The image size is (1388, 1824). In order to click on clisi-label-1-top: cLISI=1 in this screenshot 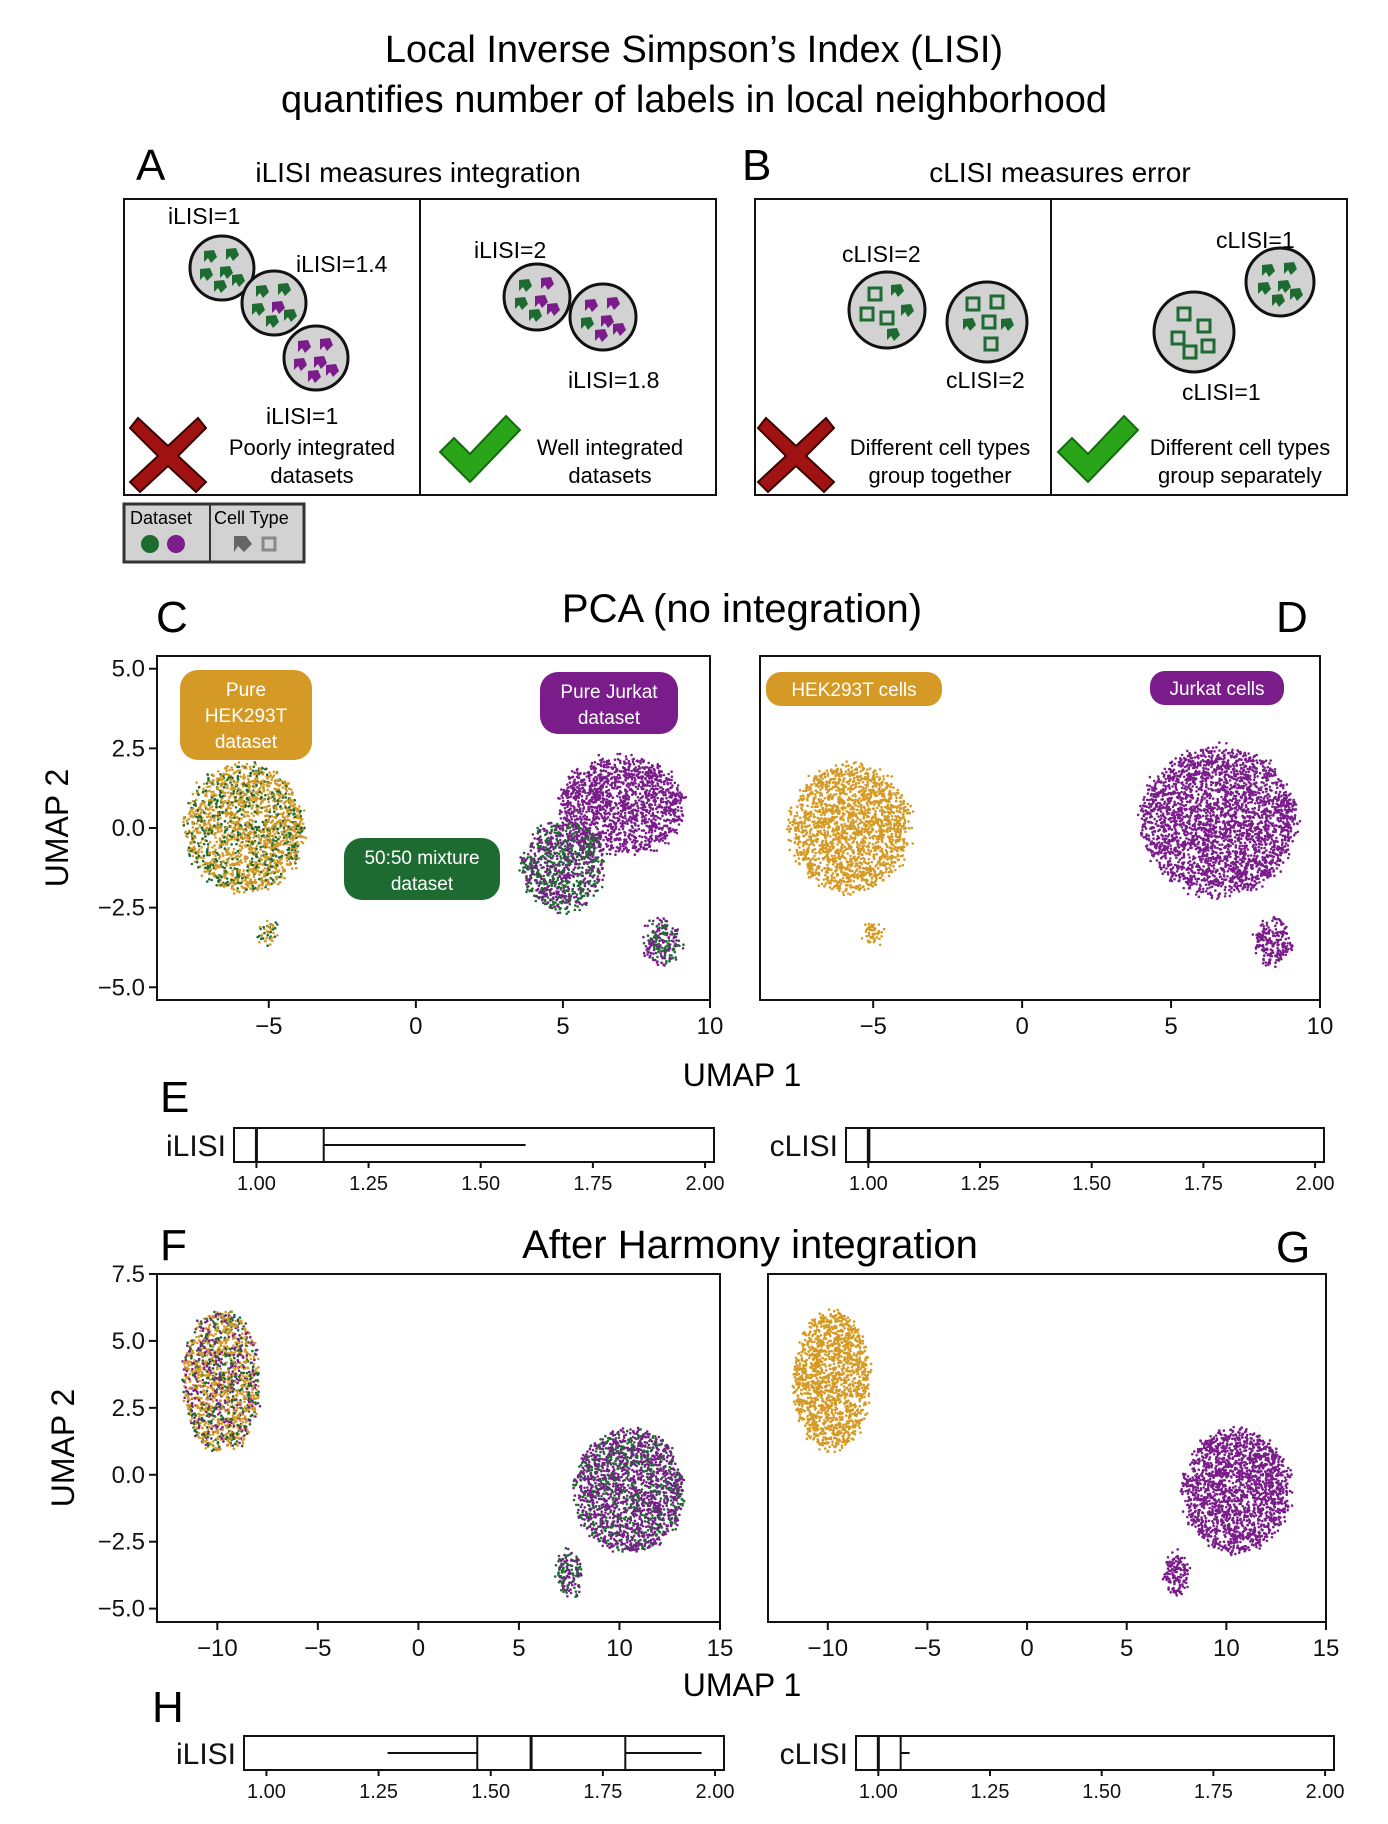, I will do `click(1255, 240)`.